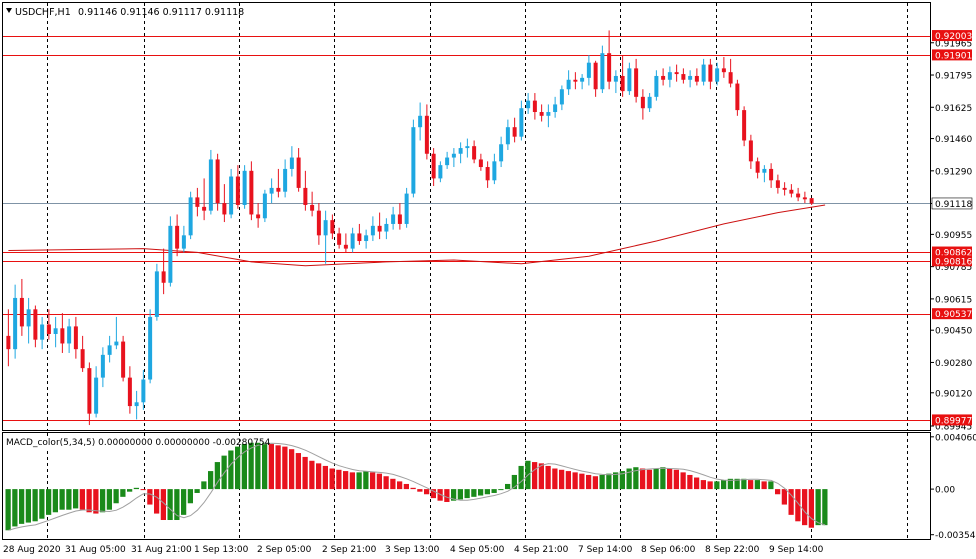 This screenshot has width=976, height=559. I want to click on dropdown-triangle-icon, so click(9, 10).